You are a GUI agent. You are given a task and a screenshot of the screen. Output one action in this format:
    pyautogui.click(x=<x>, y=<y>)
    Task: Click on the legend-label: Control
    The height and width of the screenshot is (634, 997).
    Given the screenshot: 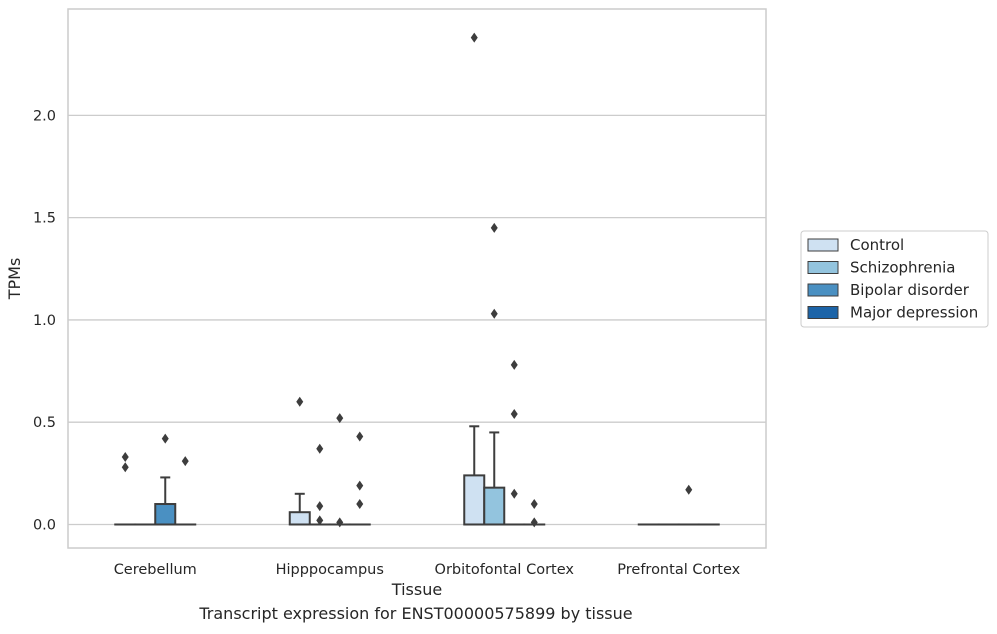 What is the action you would take?
    pyautogui.click(x=877, y=245)
    